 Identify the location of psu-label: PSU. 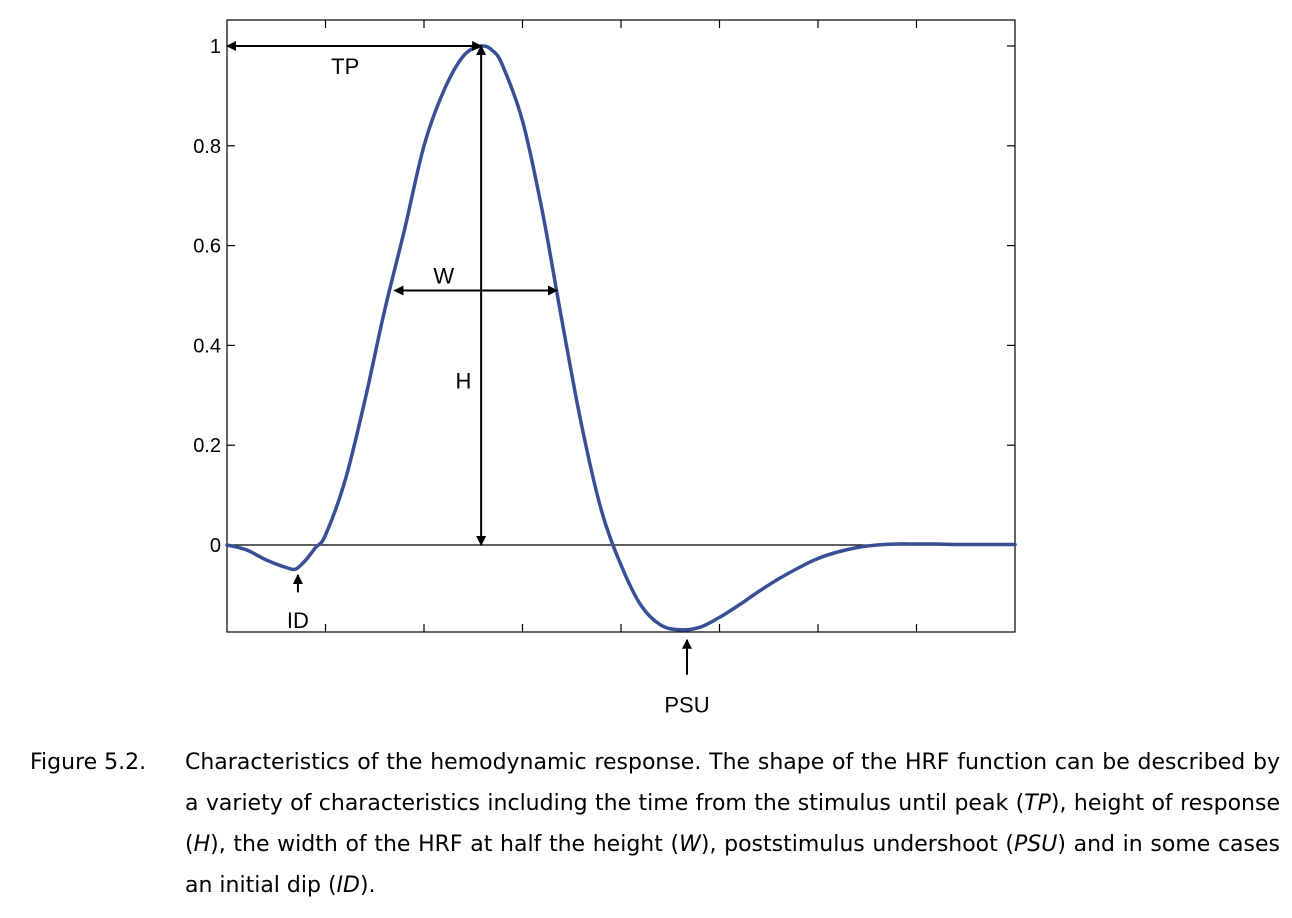
(686, 705).